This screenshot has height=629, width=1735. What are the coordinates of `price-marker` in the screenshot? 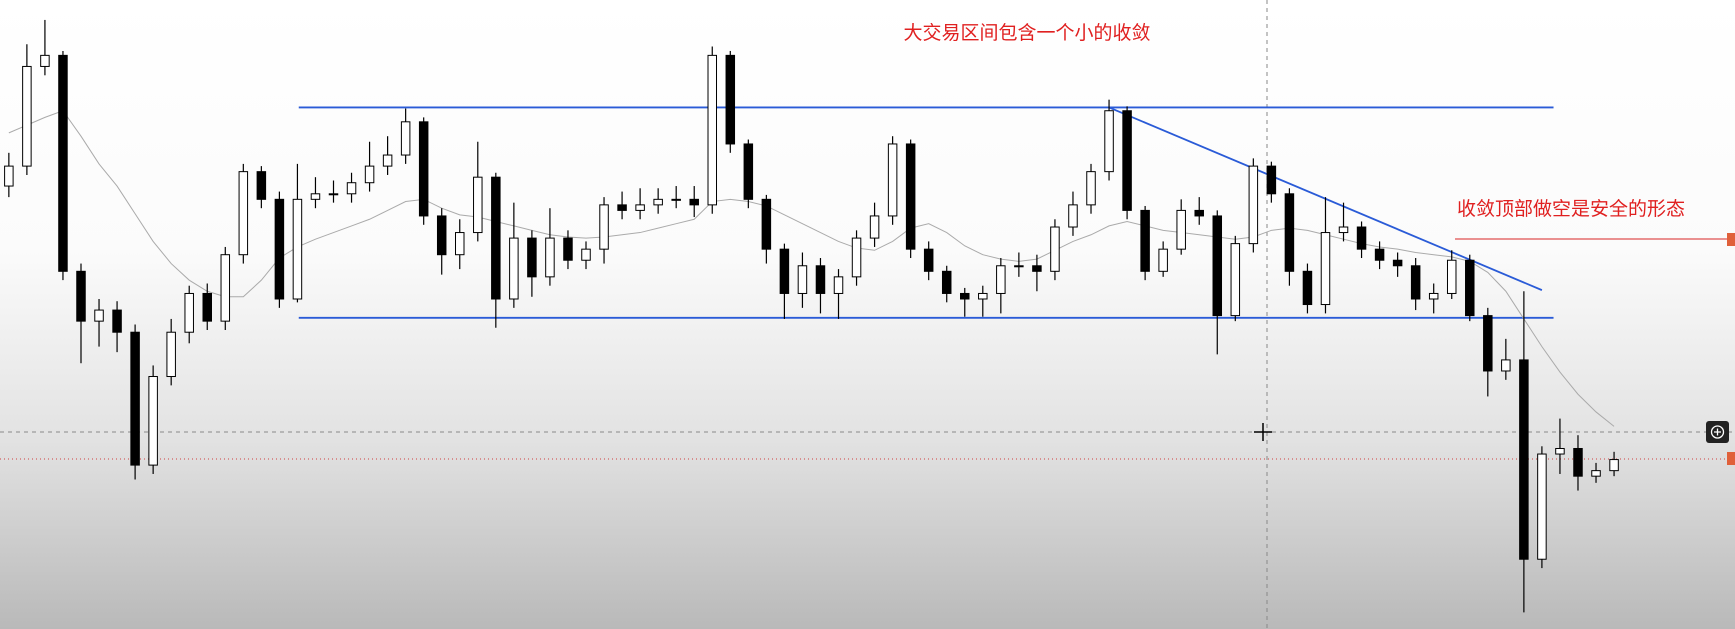 It's located at (1731, 458).